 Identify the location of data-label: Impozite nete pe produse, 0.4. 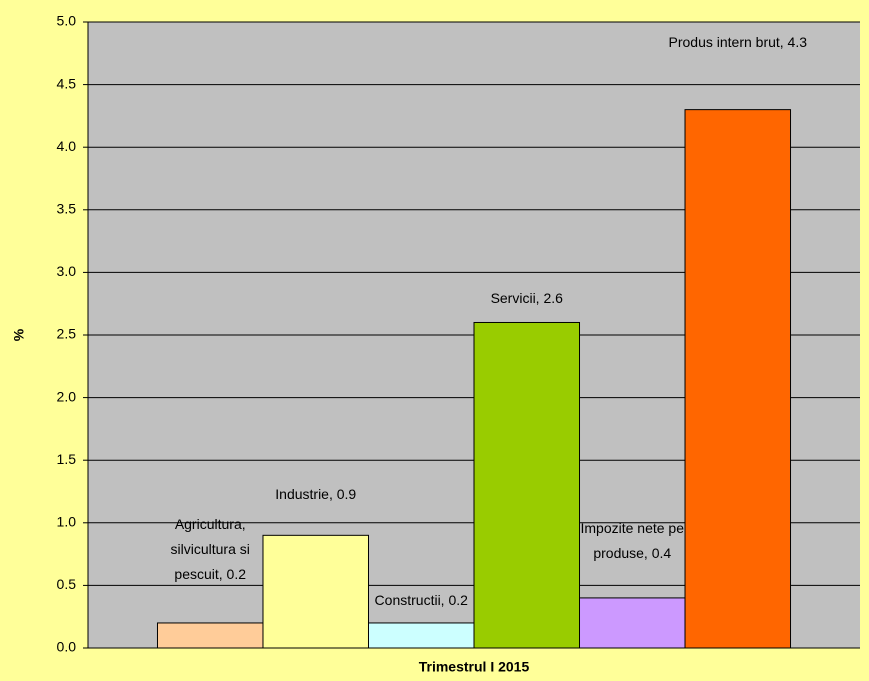
(632, 540).